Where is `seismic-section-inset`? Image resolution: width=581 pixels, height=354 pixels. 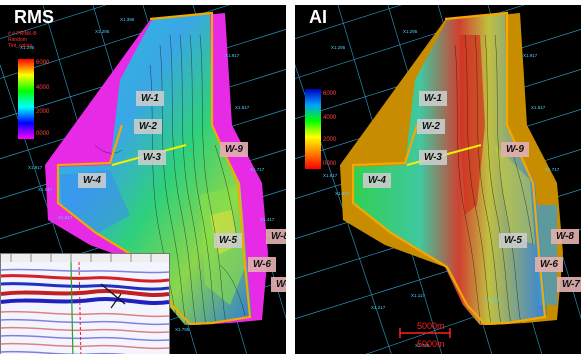 seismic-section-inset is located at coordinates (85, 303).